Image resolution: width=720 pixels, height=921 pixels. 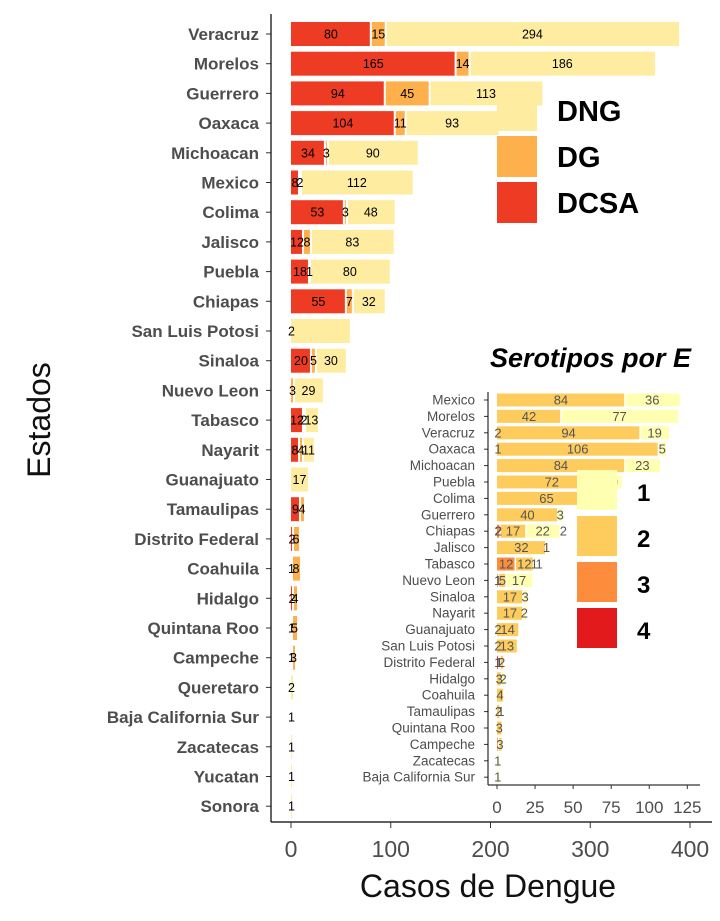 What do you see at coordinates (532, 34) in the screenshot?
I see `bar-veracruz-dng` at bounding box center [532, 34].